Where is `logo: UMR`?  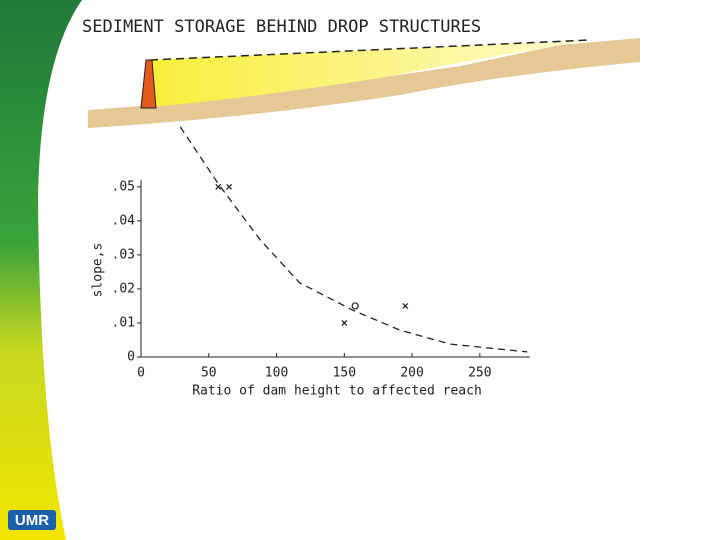 logo: UMR is located at coordinates (32, 520).